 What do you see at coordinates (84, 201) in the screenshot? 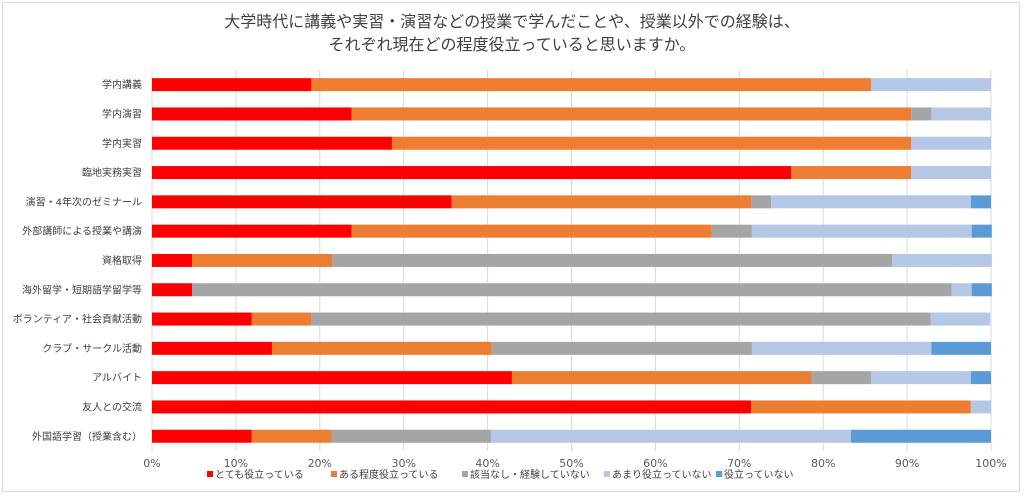
I see `category-label: 演習・4年次のゼミナール` at bounding box center [84, 201].